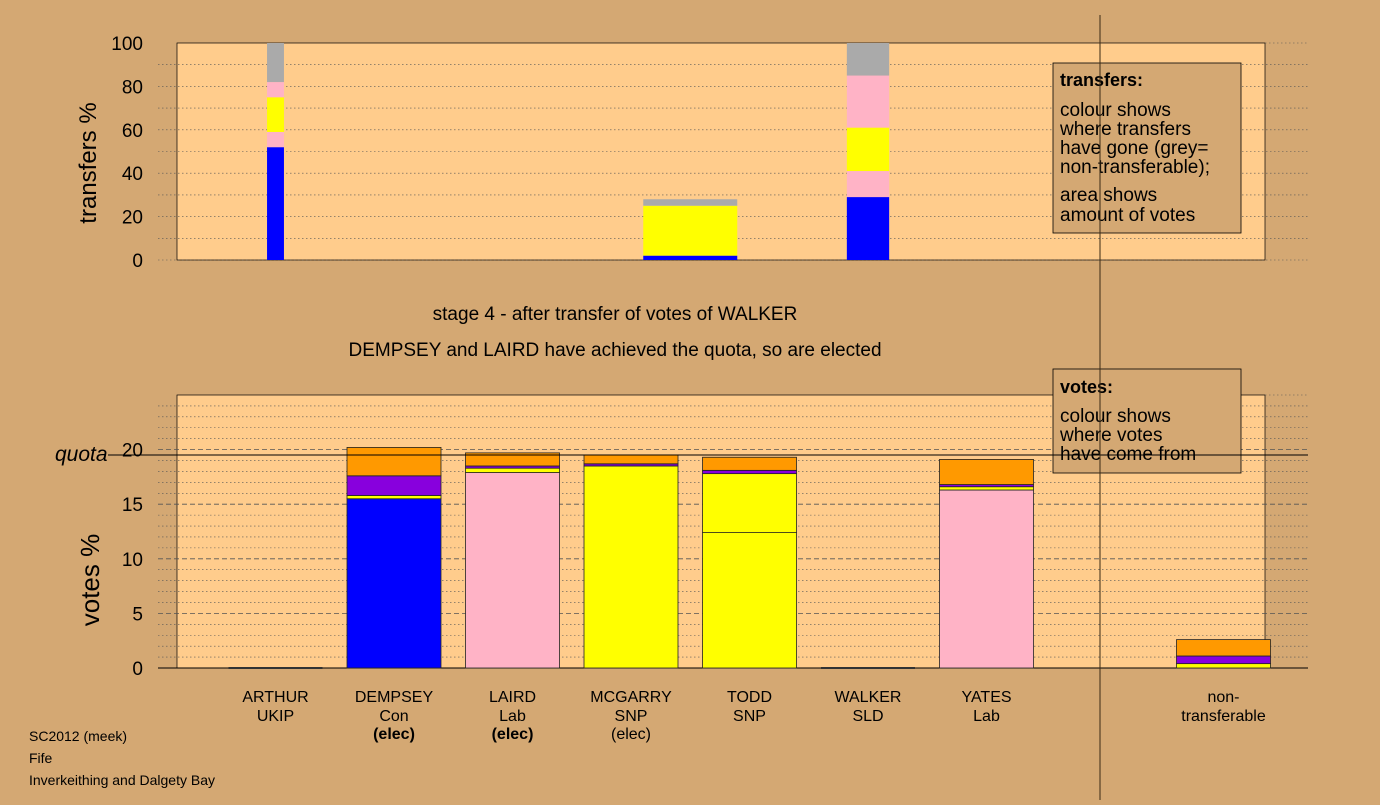 The image size is (1380, 805). I want to click on footer-source: SC2012 (meek), so click(78, 736).